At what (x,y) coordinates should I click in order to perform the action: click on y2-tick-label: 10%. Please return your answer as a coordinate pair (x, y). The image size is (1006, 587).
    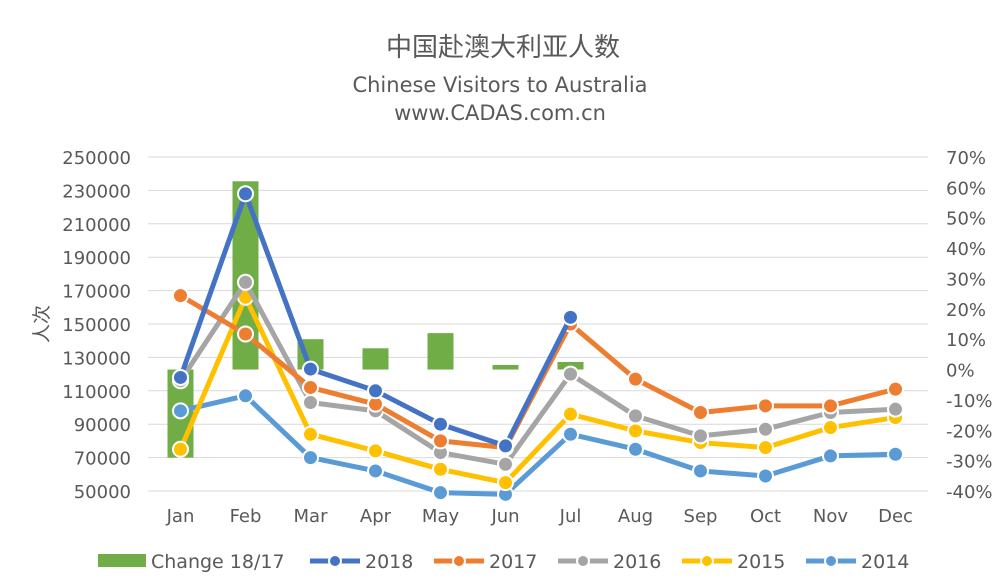
    Looking at the image, I should click on (966, 340).